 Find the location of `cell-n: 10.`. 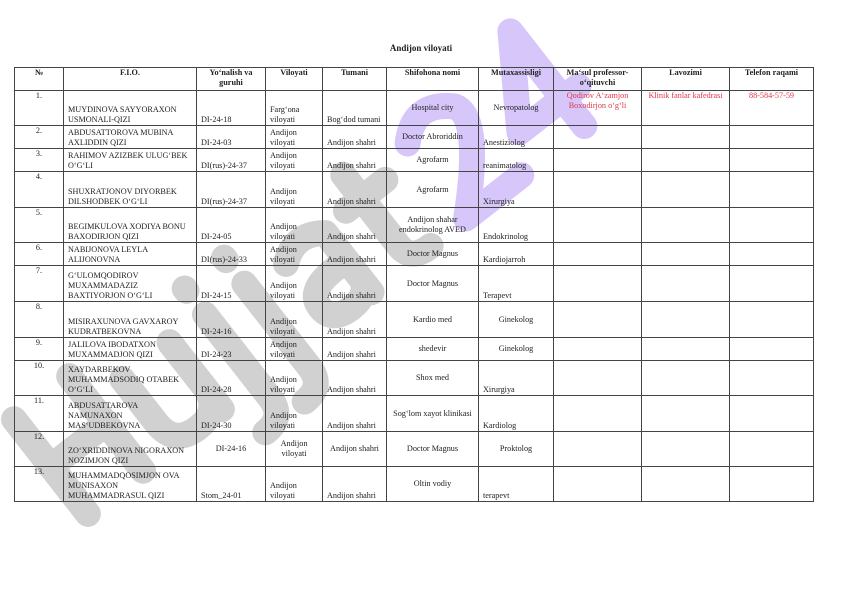

cell-n: 10. is located at coordinates (39, 378).